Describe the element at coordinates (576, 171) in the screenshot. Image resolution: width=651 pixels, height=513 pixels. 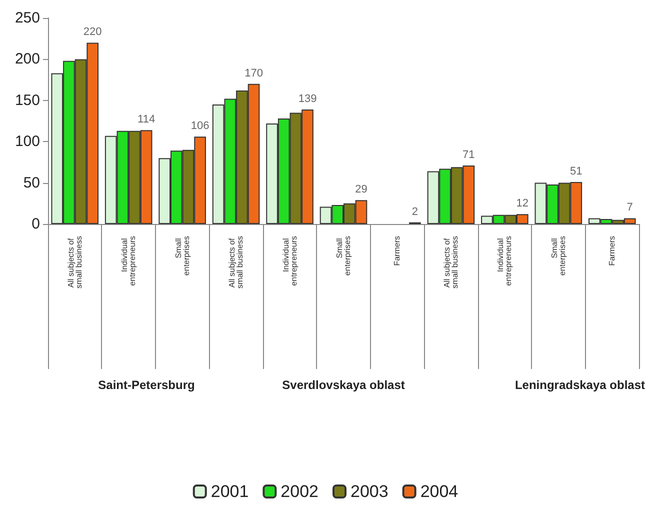
I see `data-label: 51` at that location.